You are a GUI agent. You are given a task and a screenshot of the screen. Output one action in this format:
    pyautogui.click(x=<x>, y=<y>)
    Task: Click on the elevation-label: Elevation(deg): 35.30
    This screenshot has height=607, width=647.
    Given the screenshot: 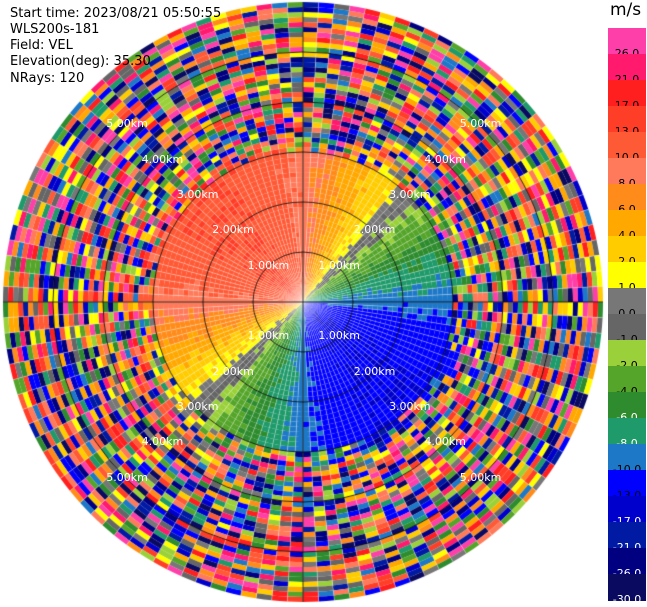 What is the action you would take?
    pyautogui.click(x=80, y=61)
    